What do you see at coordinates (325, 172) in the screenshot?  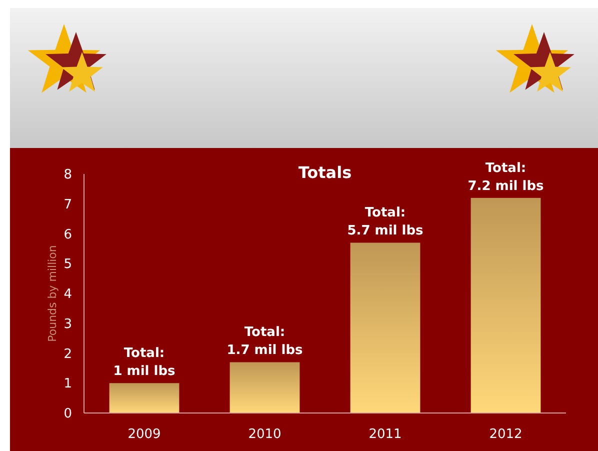 I see `chart-title: Totals` at bounding box center [325, 172].